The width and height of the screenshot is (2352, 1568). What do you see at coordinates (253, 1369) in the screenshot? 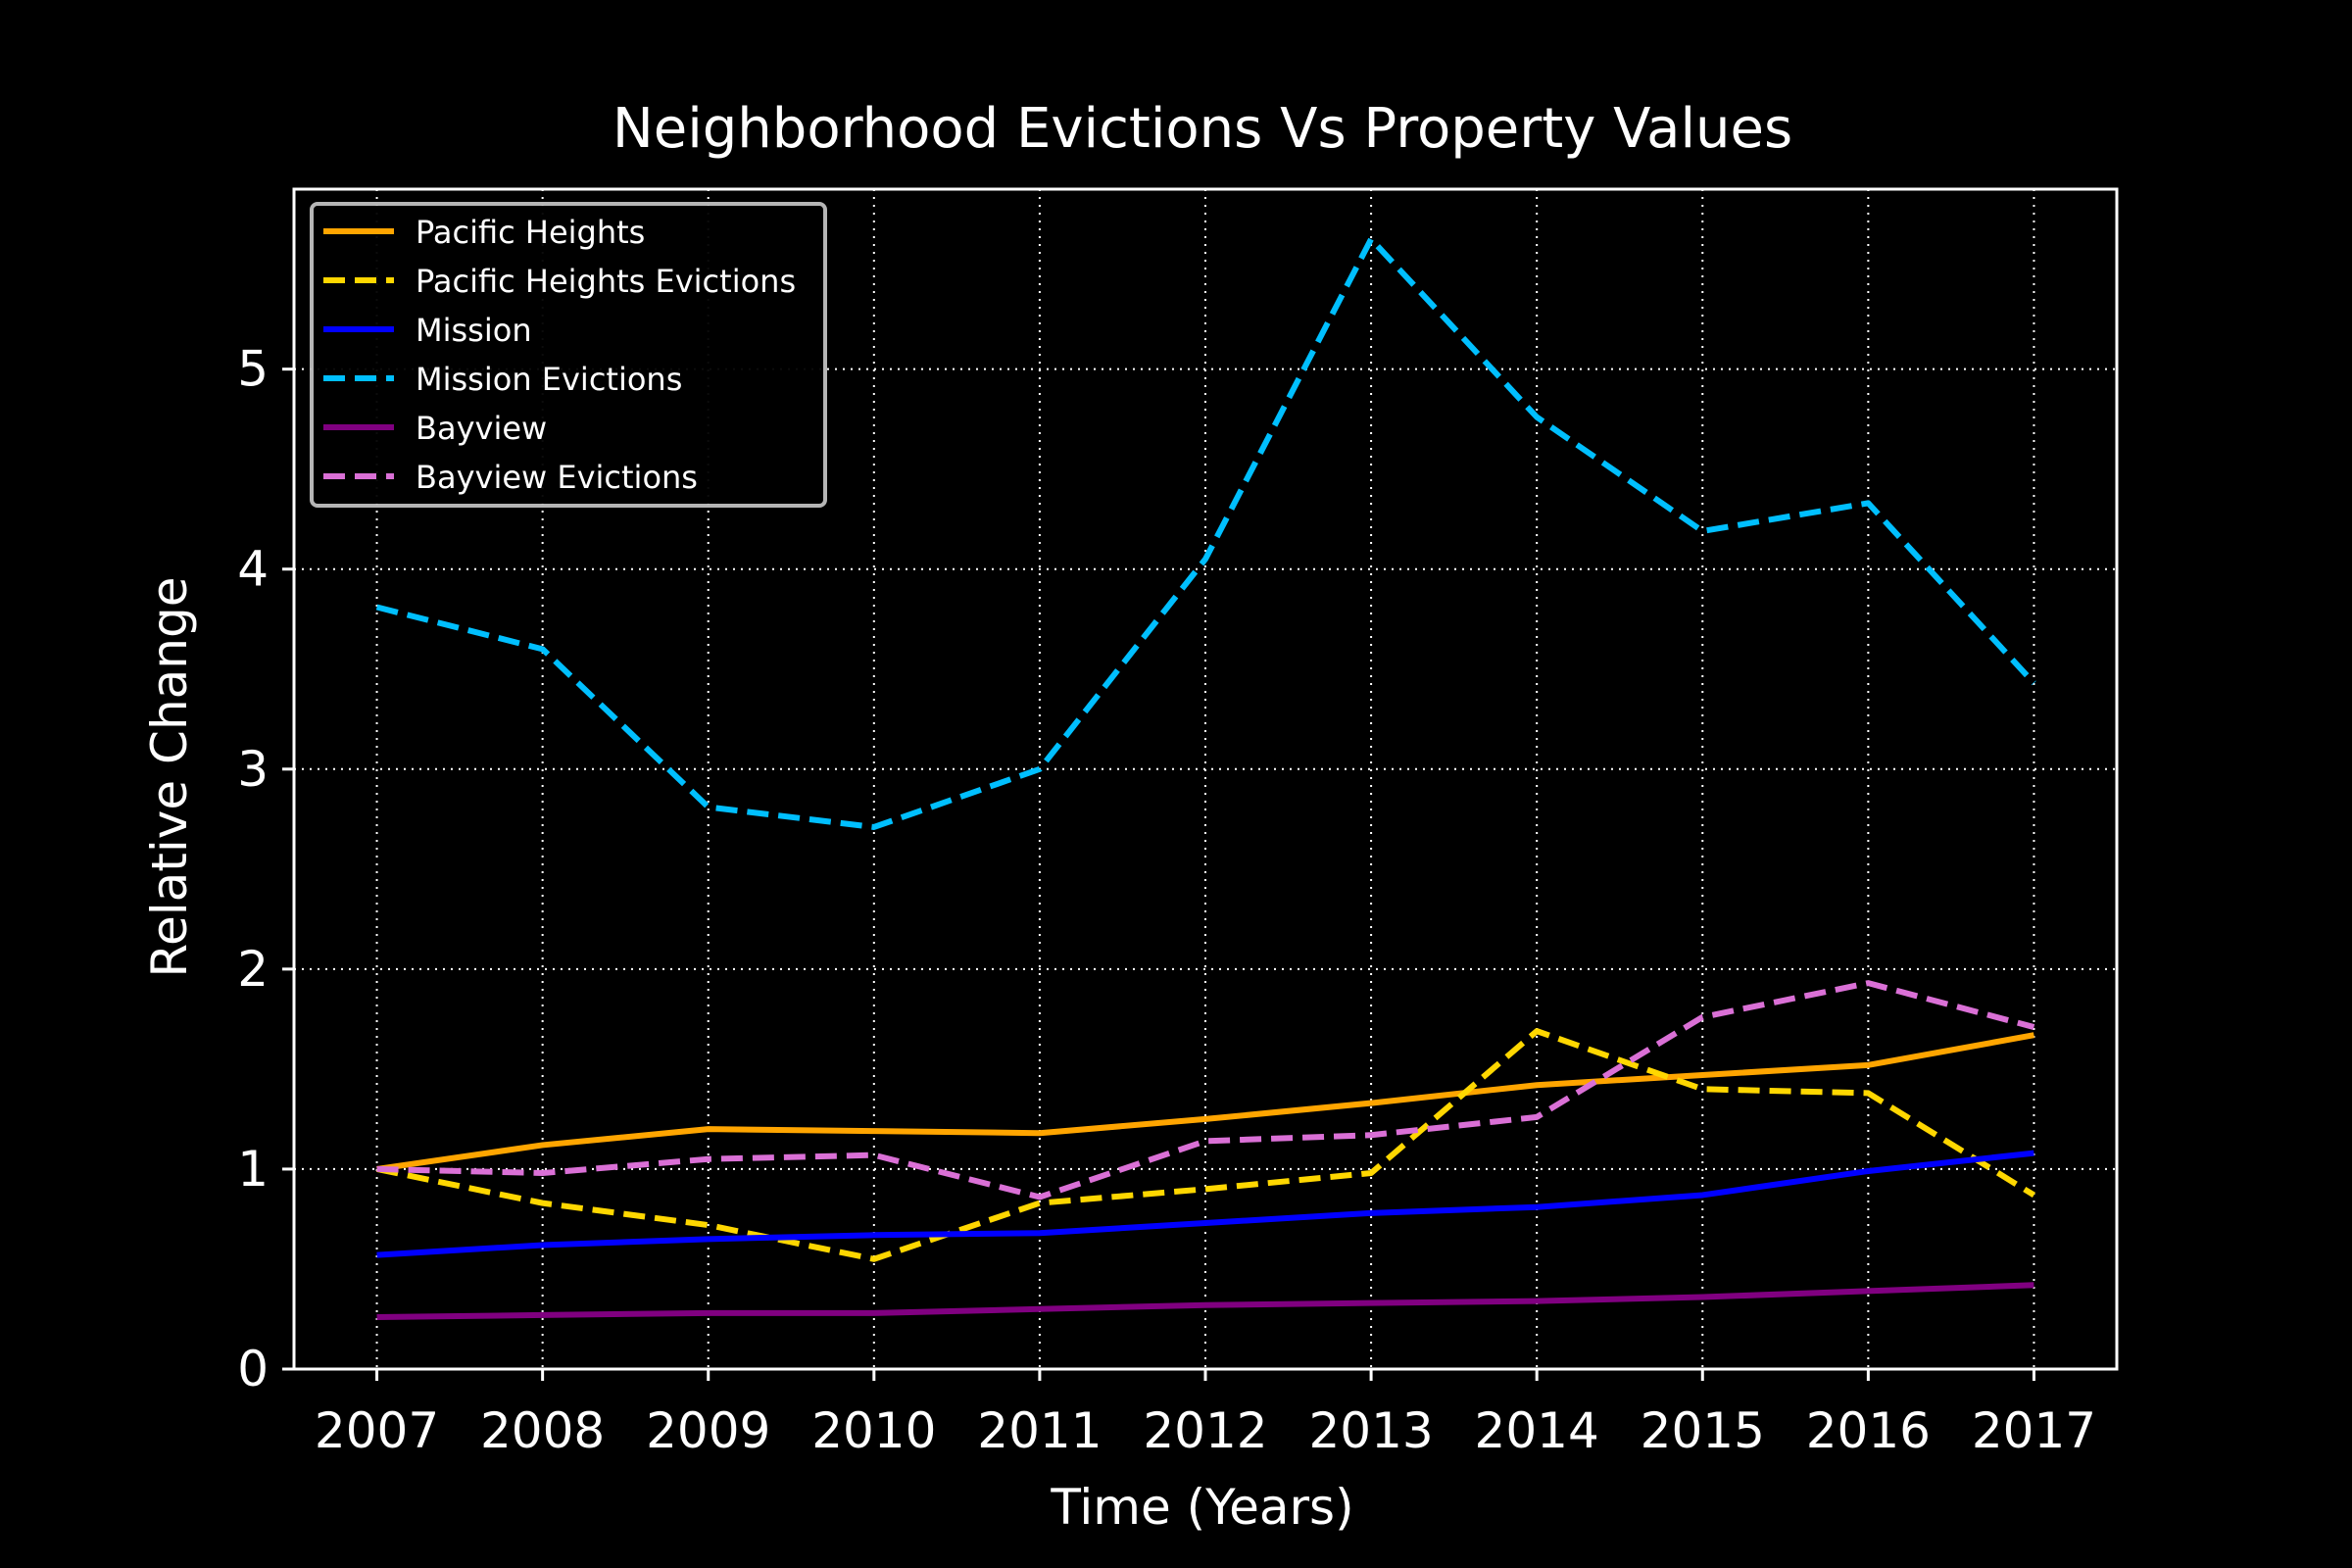
I see `y-tick-label: 0` at bounding box center [253, 1369].